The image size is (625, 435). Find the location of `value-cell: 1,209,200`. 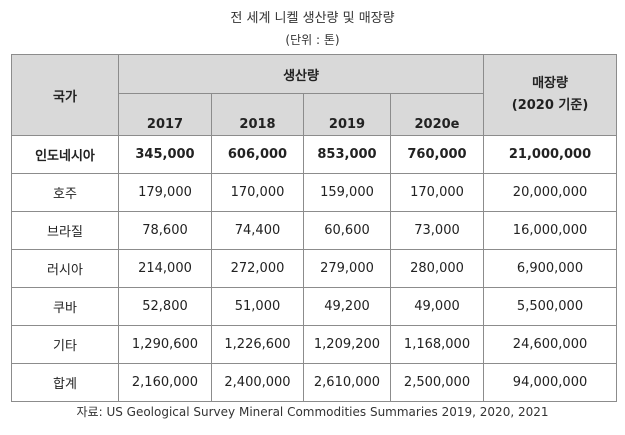

value-cell: 1,209,200 is located at coordinates (347, 344).